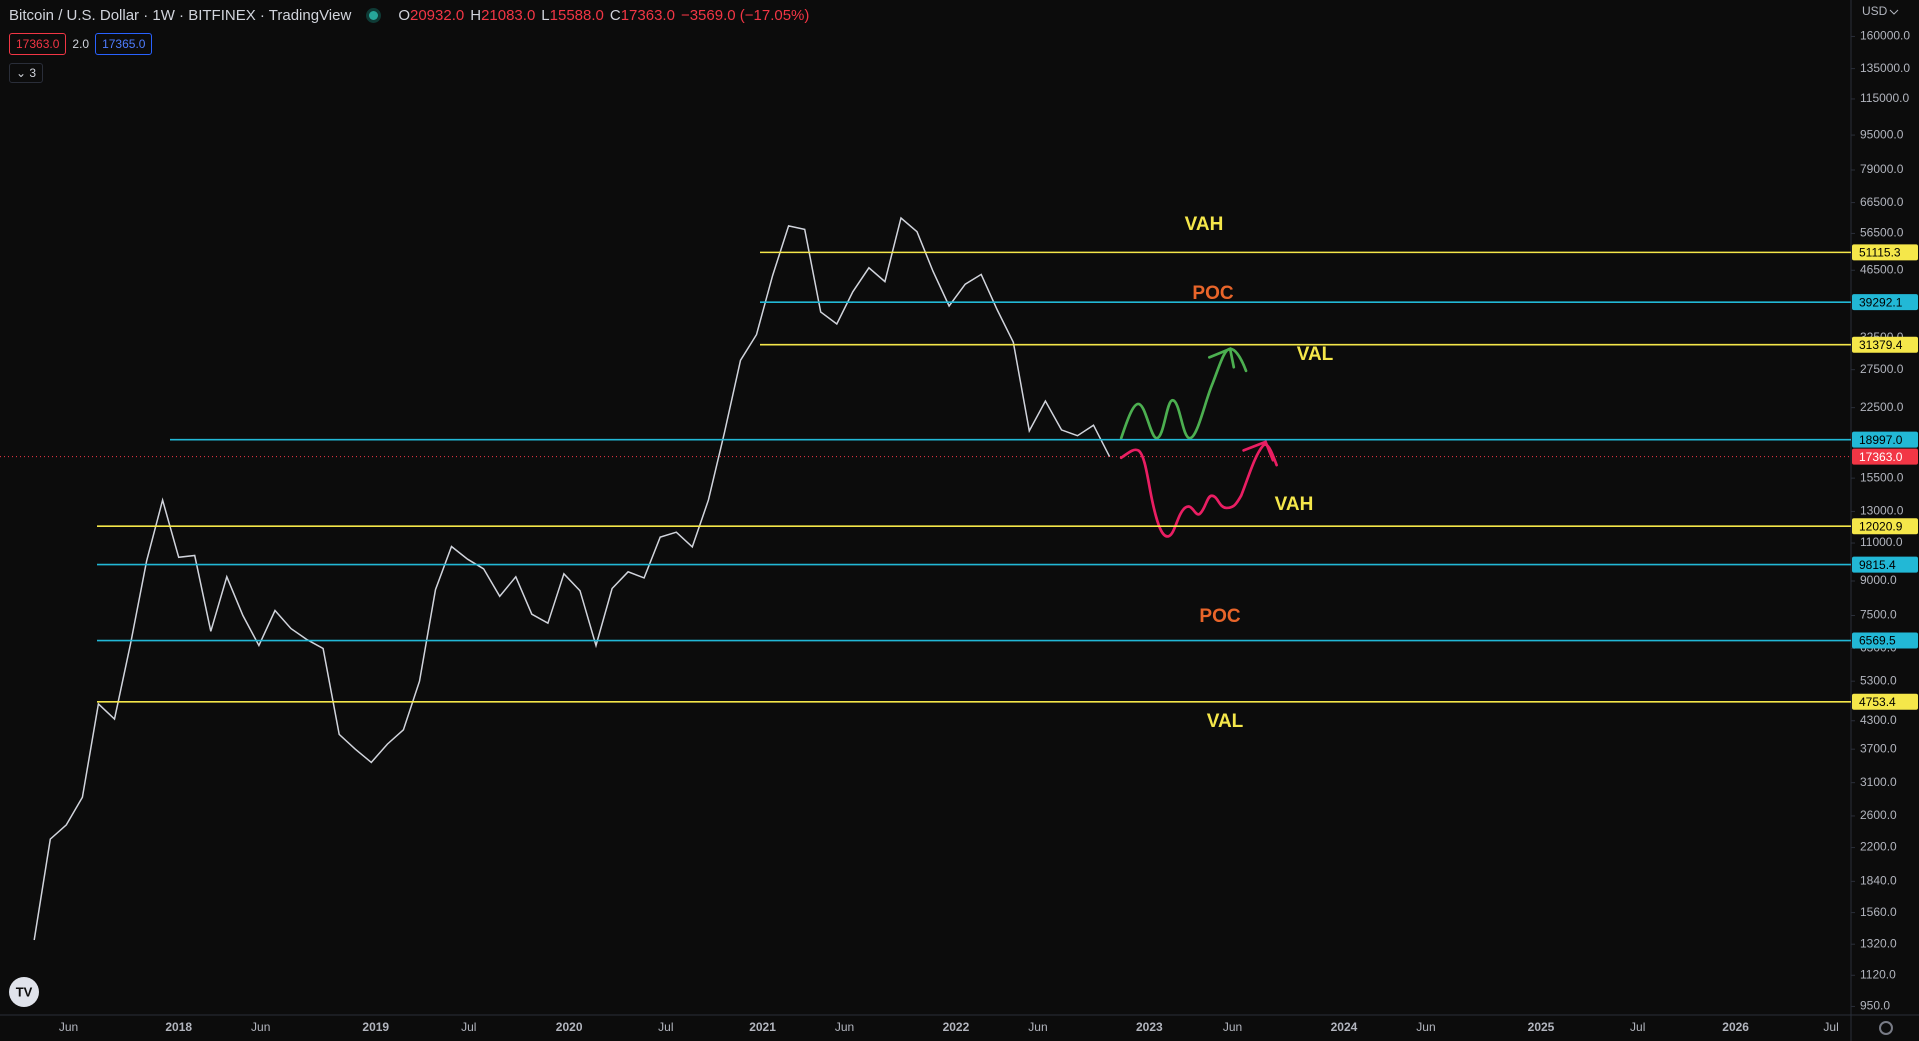 This screenshot has width=1919, height=1041. What do you see at coordinates (1882, 407) in the screenshot?
I see `price-tick-label: 22500.0` at bounding box center [1882, 407].